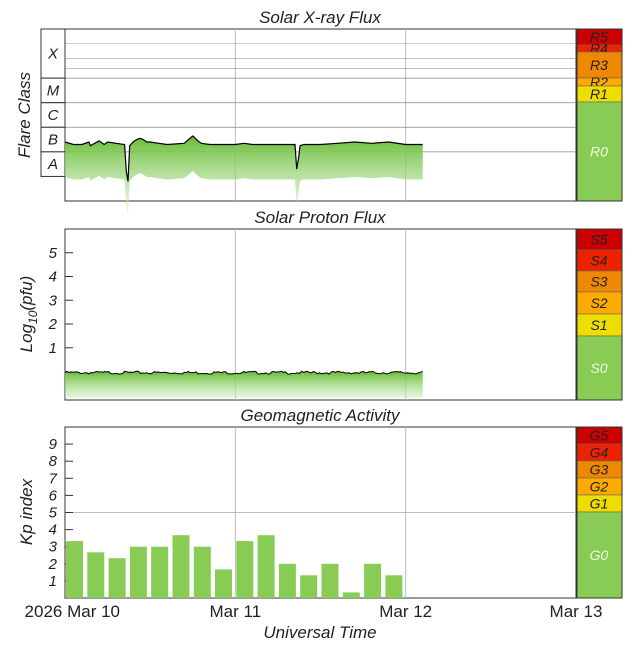 Image resolution: width=640 pixels, height=650 pixels. I want to click on x-tick-label: 2026 Mar 10, so click(72, 611).